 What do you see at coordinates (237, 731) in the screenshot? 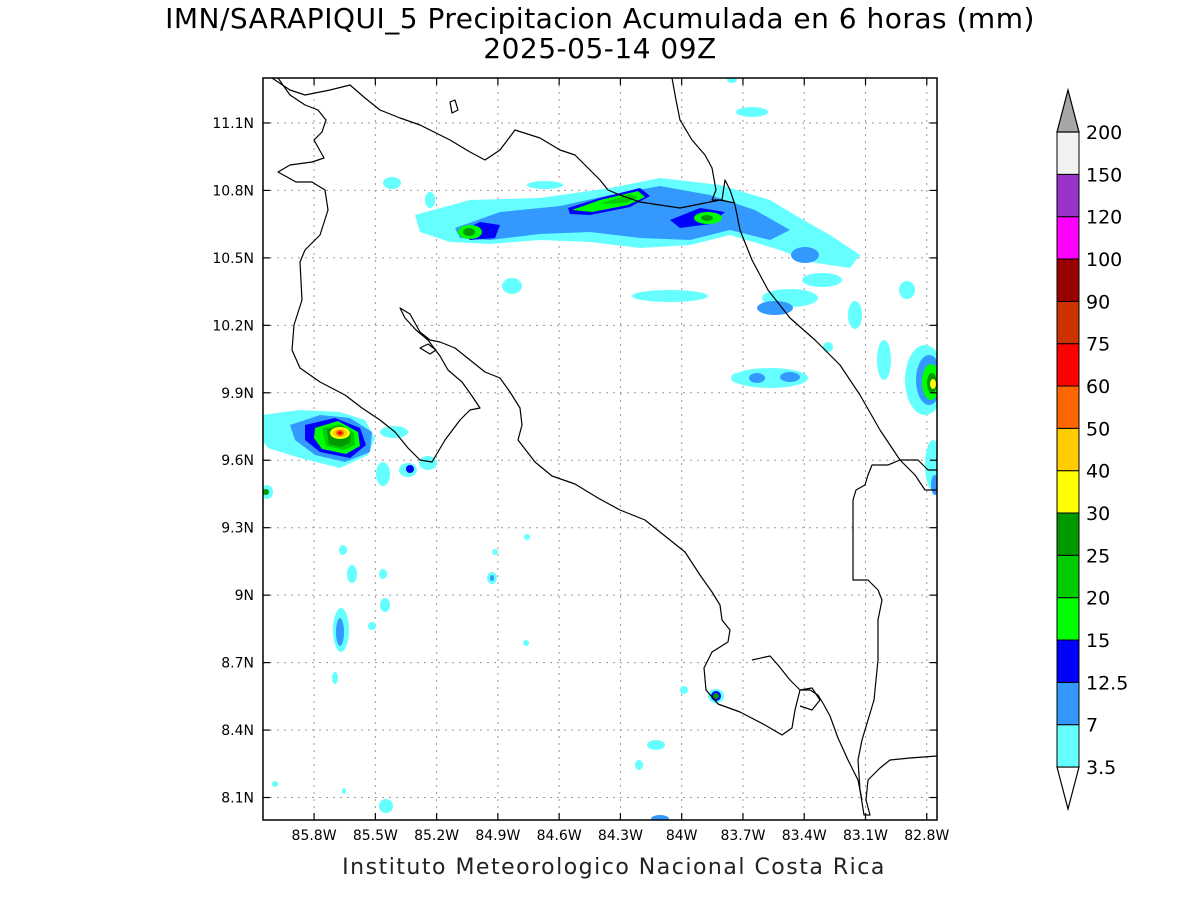
I see `y-tick-label: 8.4N` at bounding box center [237, 731].